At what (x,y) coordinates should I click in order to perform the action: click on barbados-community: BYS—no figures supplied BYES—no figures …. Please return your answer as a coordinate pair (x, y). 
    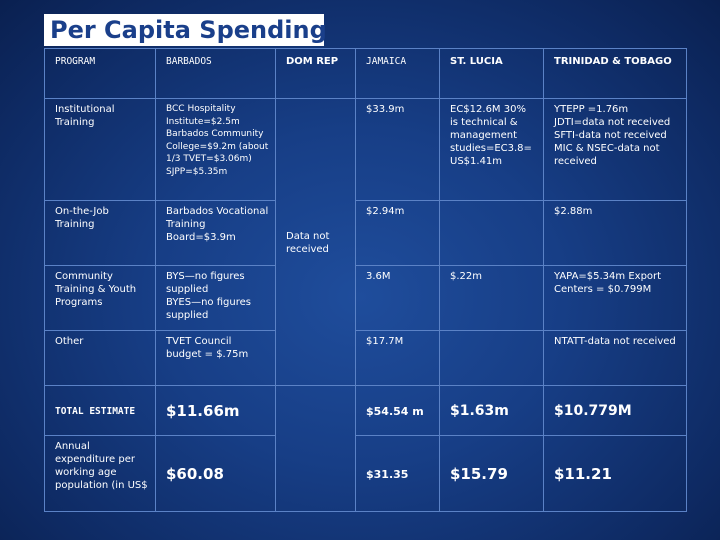
    Looking at the image, I should click on (215, 298).